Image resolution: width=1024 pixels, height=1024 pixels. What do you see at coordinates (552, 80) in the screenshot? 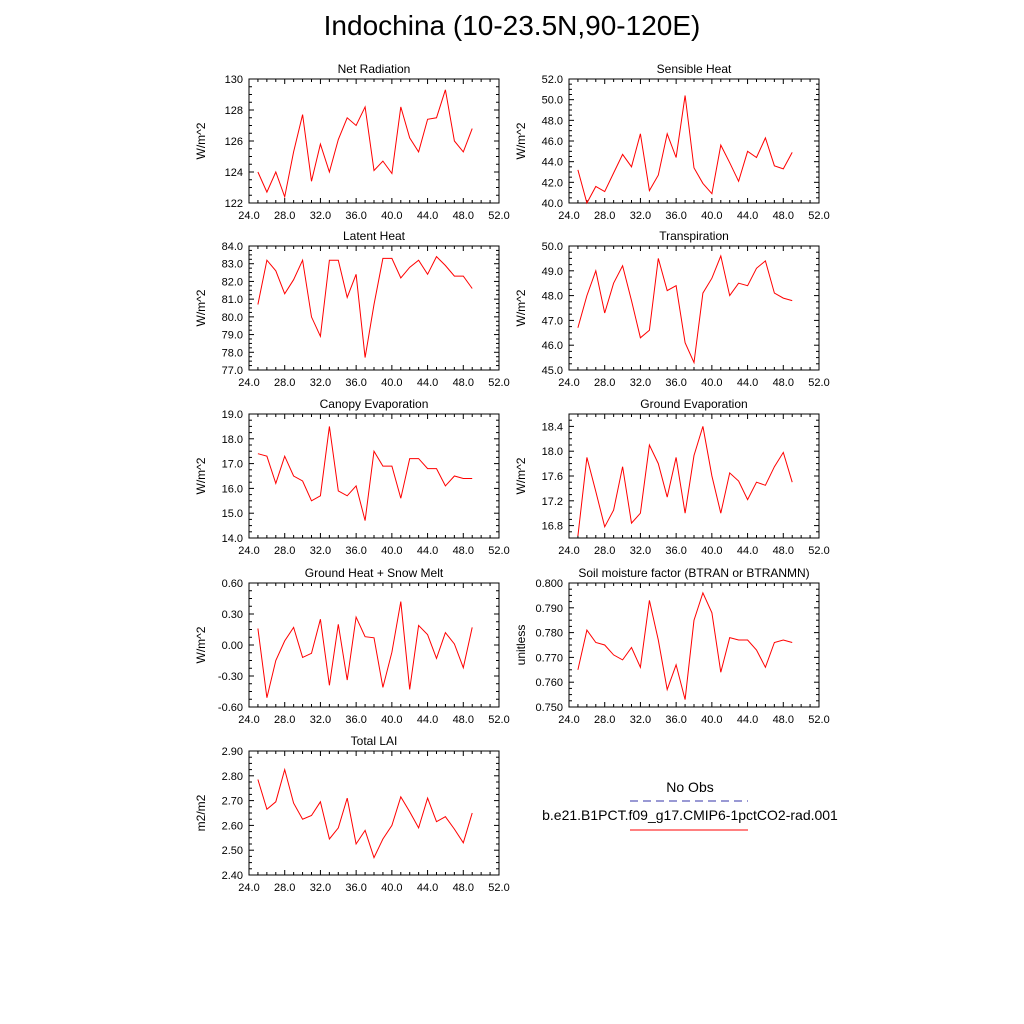
I see `y-tick-label: 52.0` at bounding box center [552, 80].